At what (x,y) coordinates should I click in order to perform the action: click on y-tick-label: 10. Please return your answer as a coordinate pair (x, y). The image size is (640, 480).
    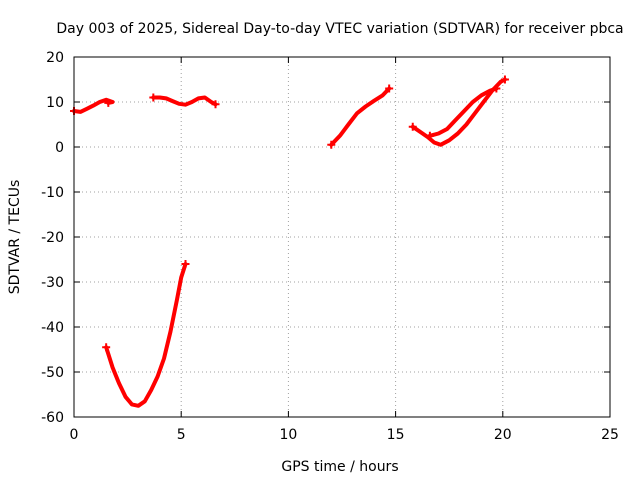
    Looking at the image, I should click on (55, 103).